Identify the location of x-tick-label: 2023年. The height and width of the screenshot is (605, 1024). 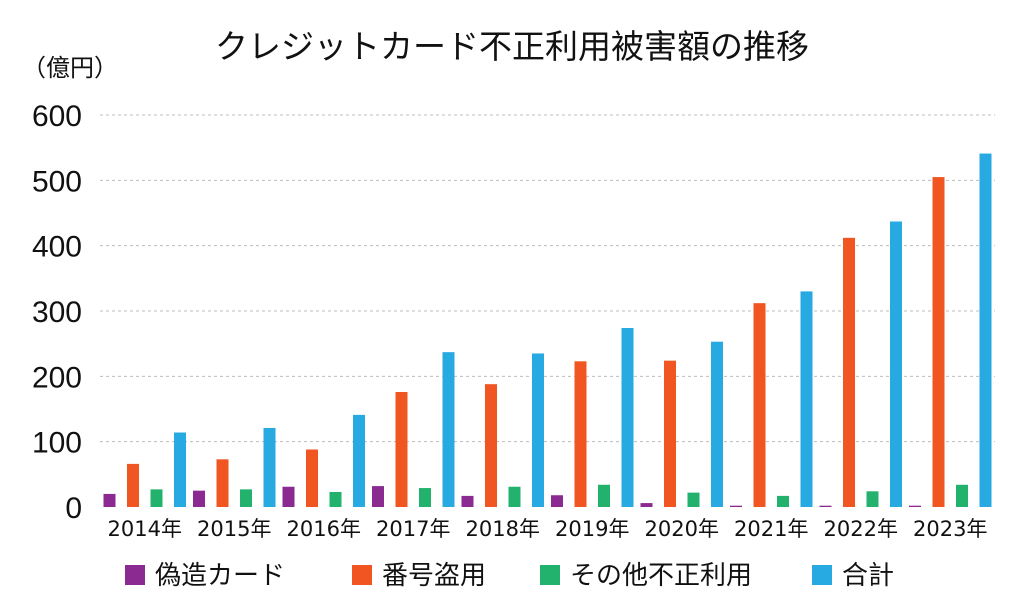
(950, 529).